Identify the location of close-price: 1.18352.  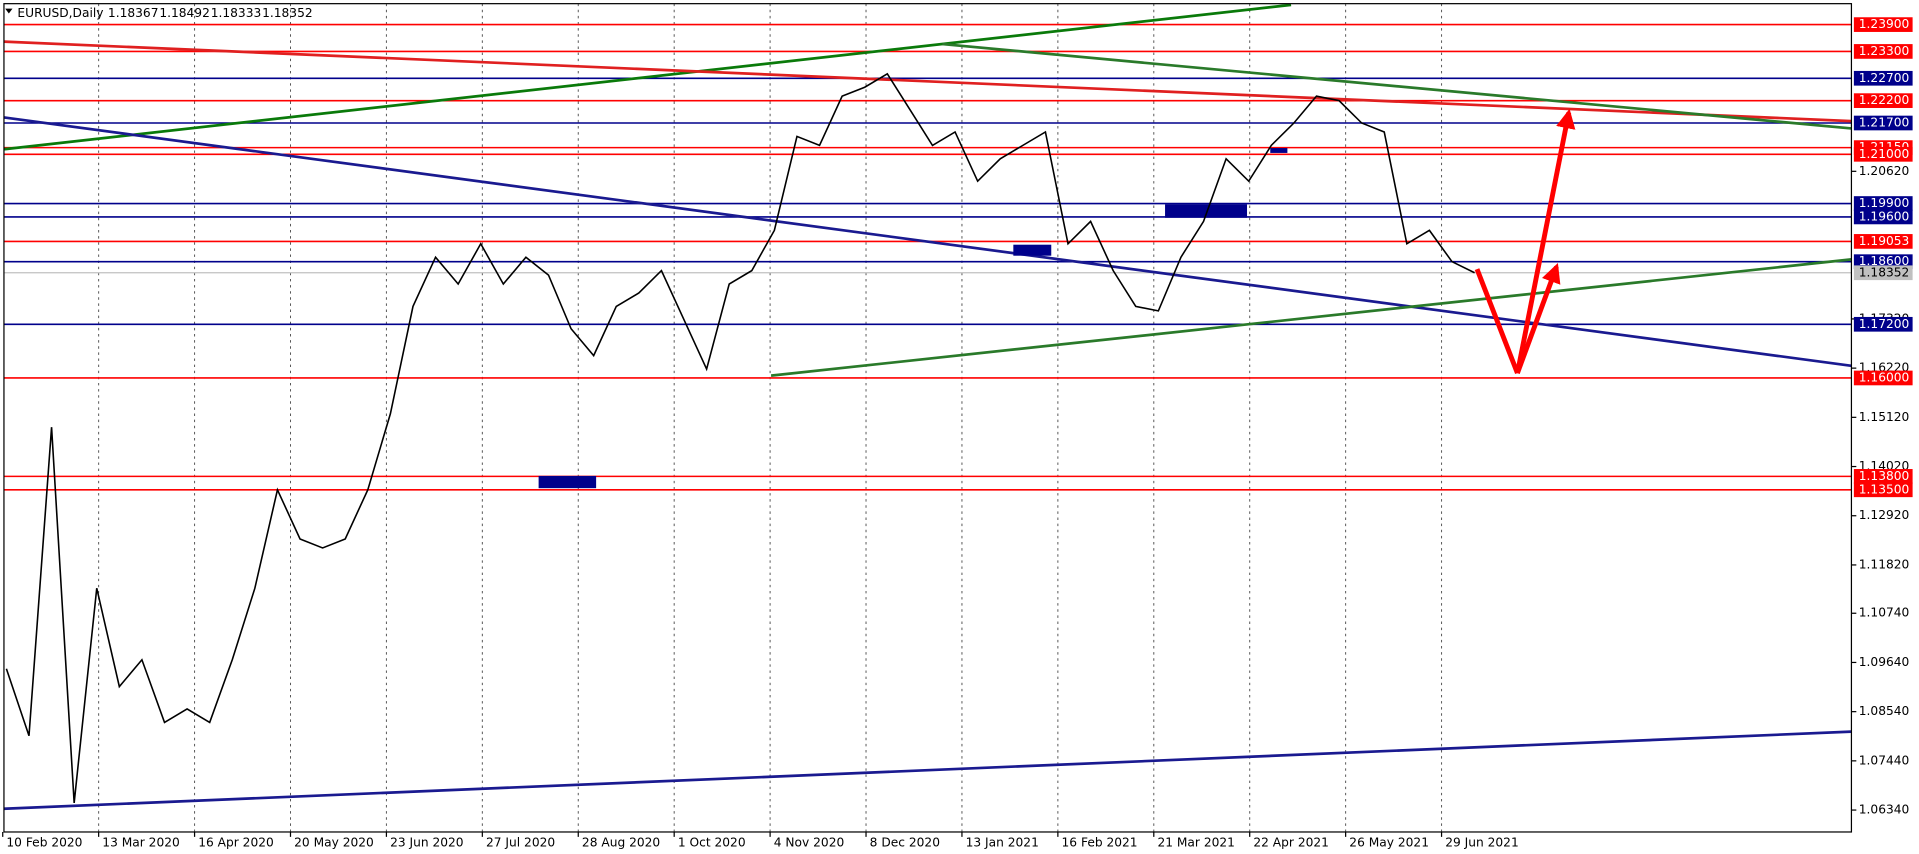
(287, 13).